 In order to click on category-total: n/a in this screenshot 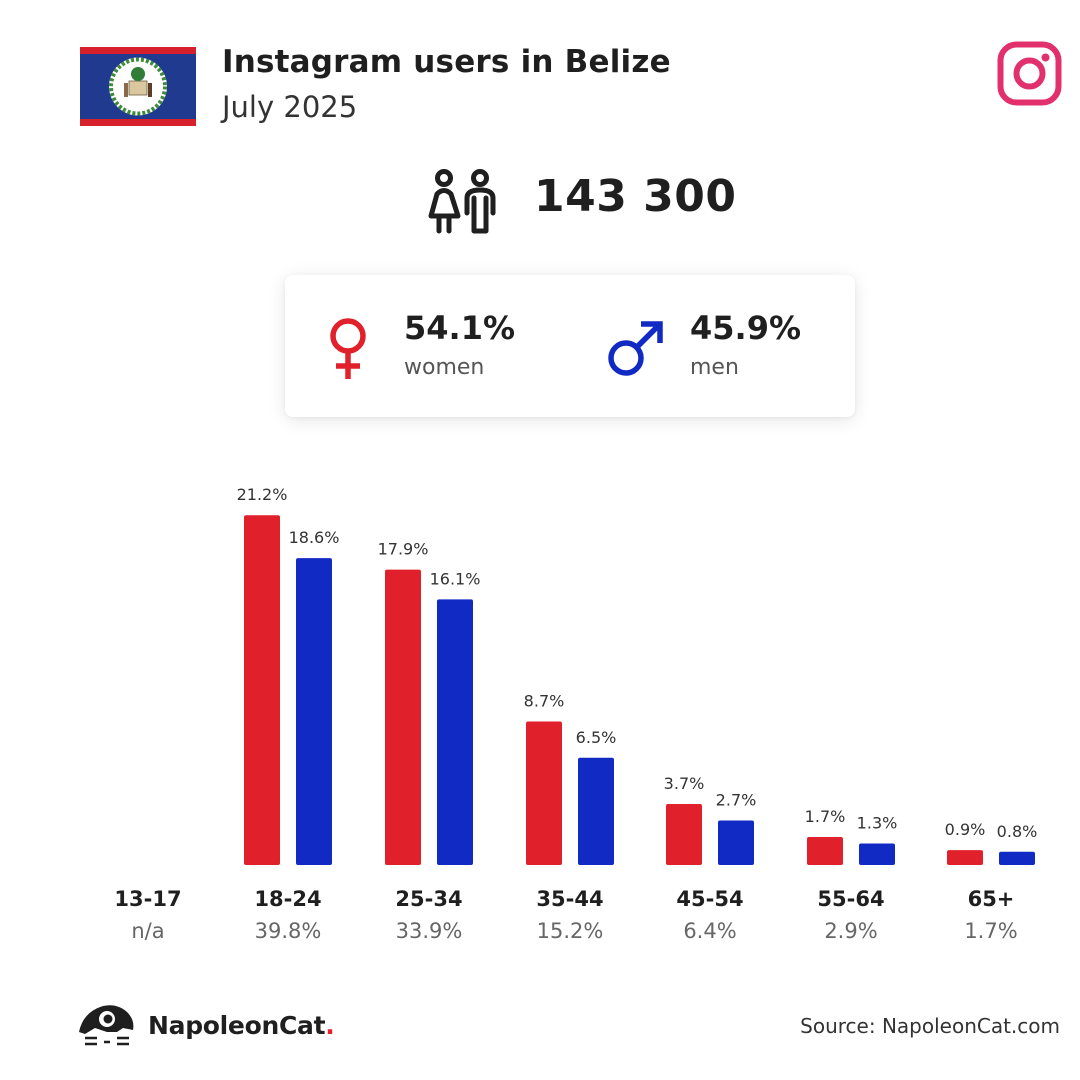, I will do `click(147, 931)`.